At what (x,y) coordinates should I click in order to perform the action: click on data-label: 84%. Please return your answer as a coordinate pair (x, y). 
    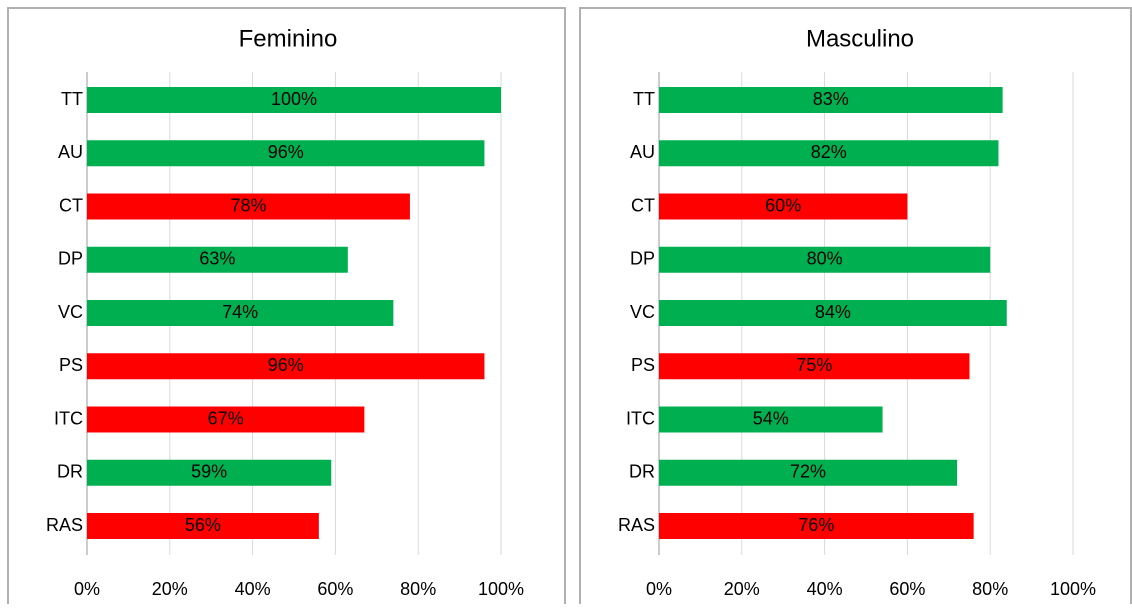
    Looking at the image, I should click on (833, 312).